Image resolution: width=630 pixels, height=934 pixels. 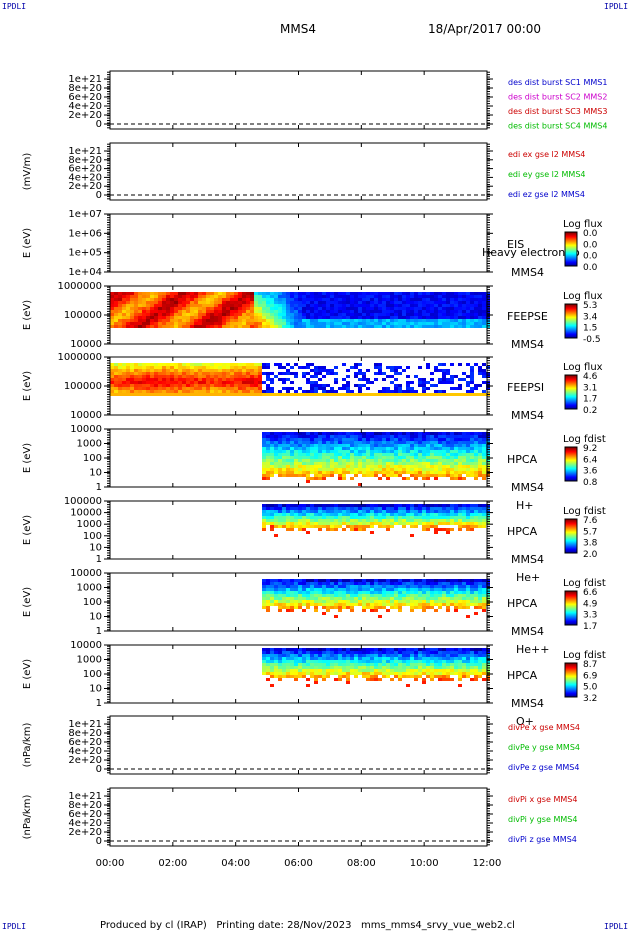 What do you see at coordinates (89, 524) in the screenshot?
I see `y-tick-label: 1000` at bounding box center [89, 524].